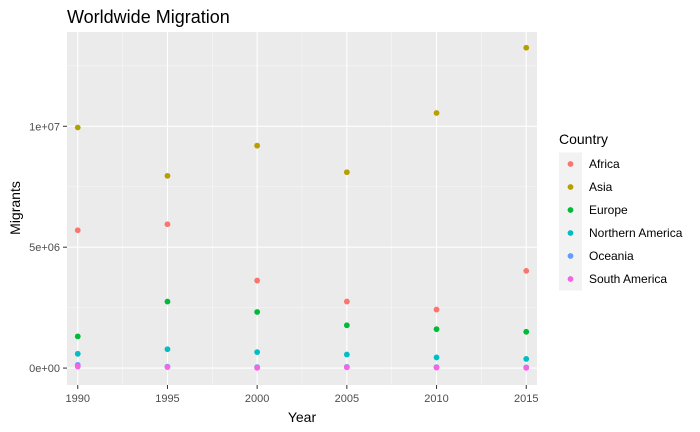  What do you see at coordinates (302, 417) in the screenshot?
I see `x-axis-title: Year` at bounding box center [302, 417].